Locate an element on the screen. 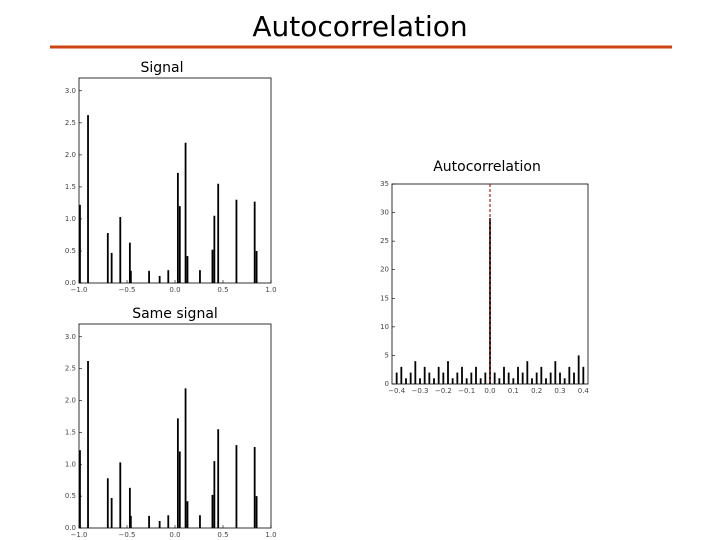 The height and width of the screenshot is (540, 720). y-tick-label: 15 is located at coordinates (384, 298).